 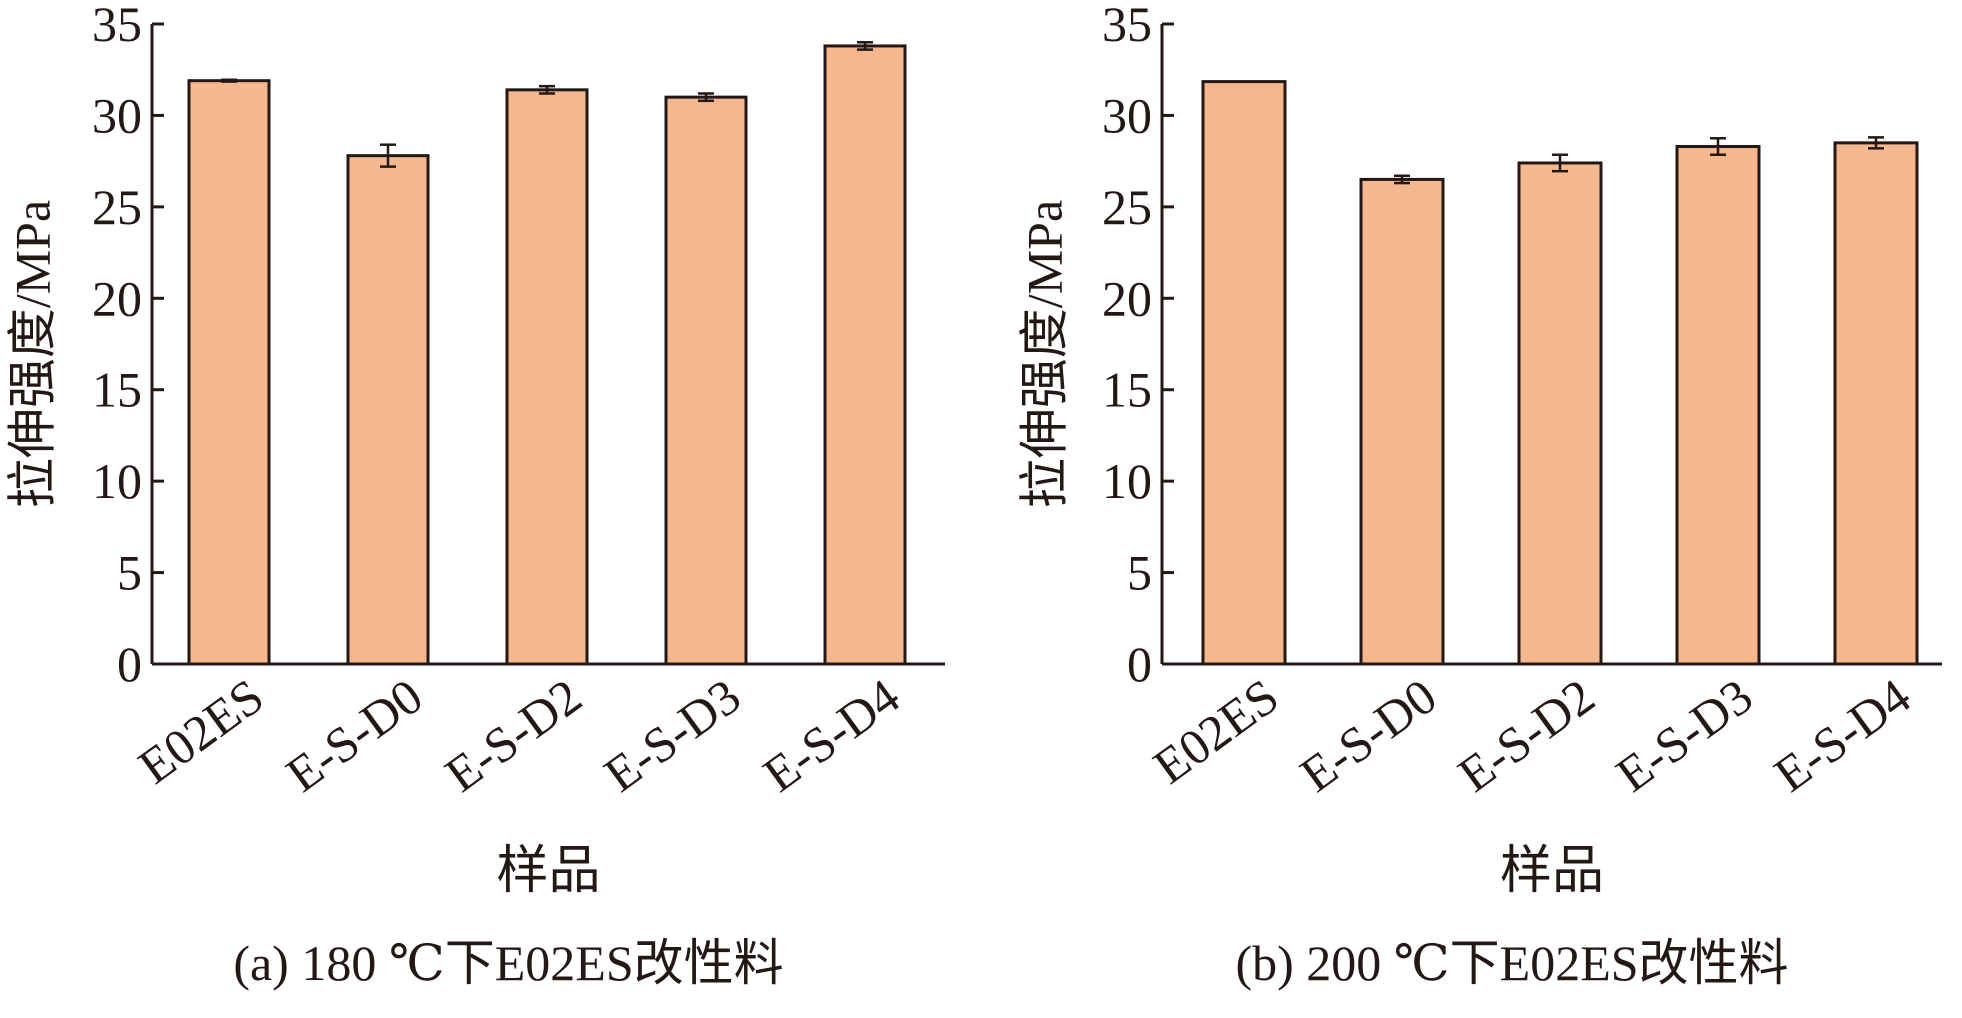 I want to click on panel-caption: (b) 200 ℃下E02ES改性料, so click(x=1511, y=963).